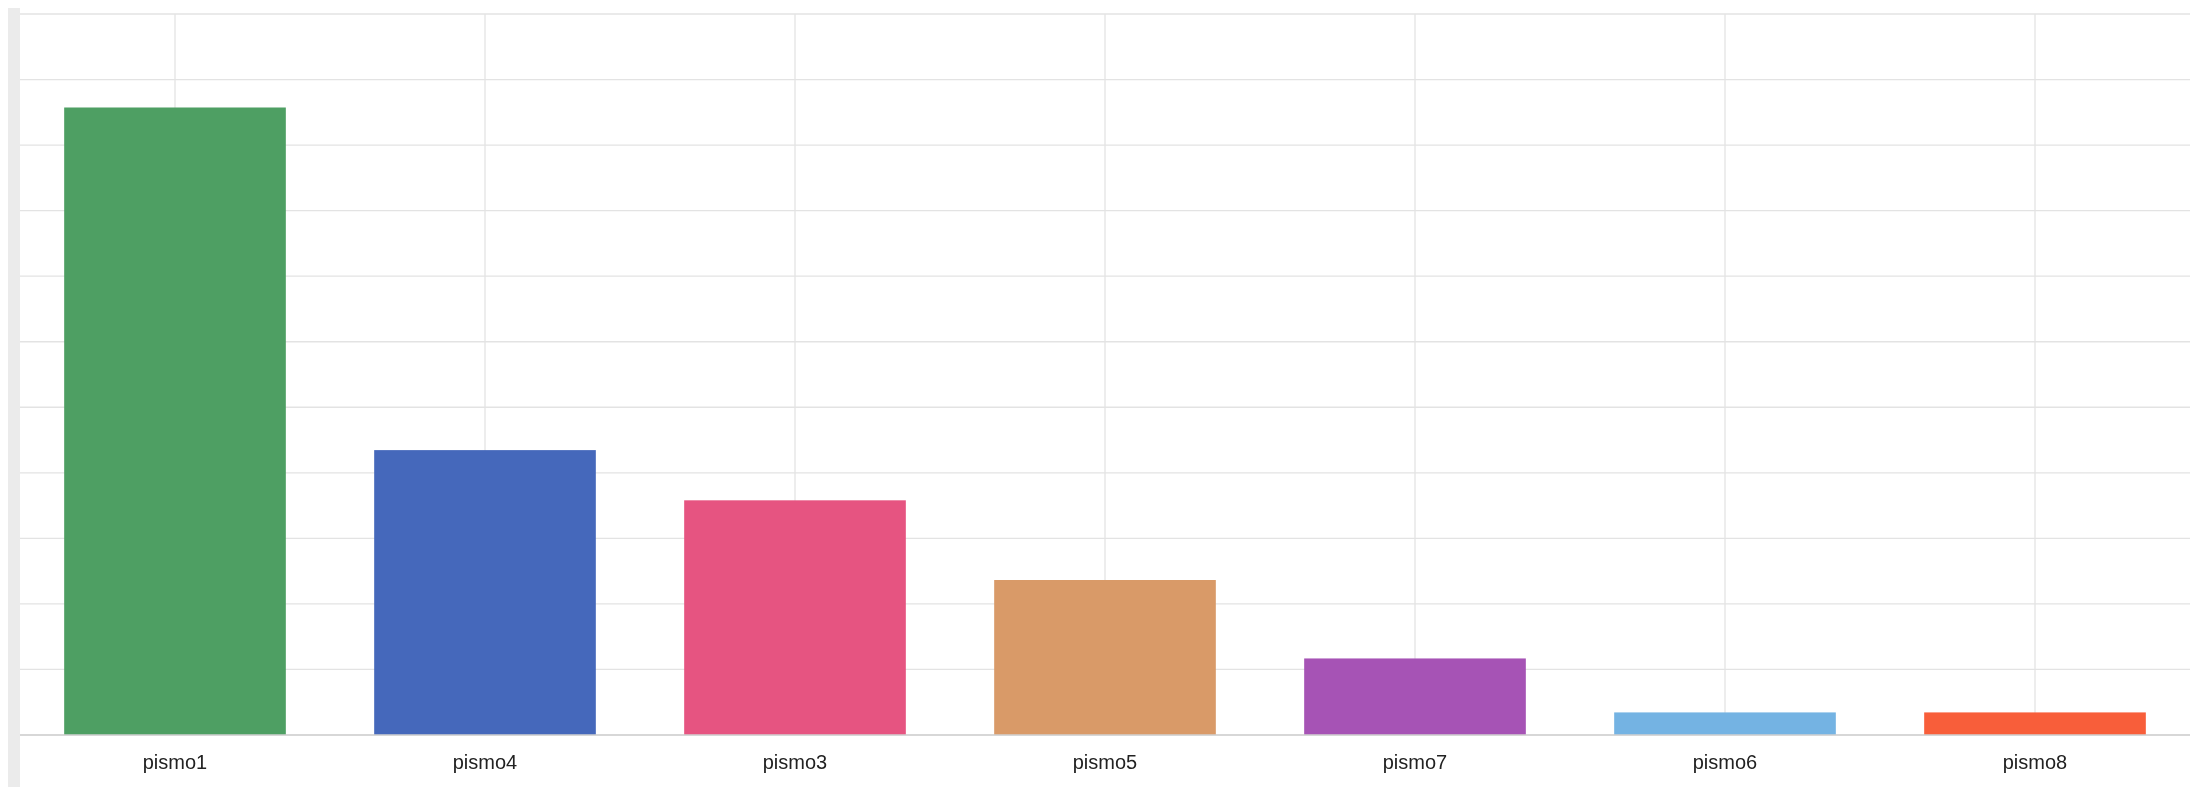 Image resolution: width=2198 pixels, height=795 pixels. What do you see at coordinates (1105, 762) in the screenshot?
I see `x-tick-label: pismo5` at bounding box center [1105, 762].